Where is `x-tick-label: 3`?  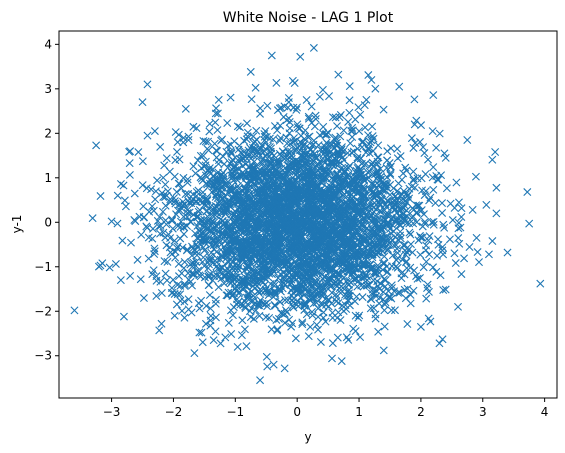 x-tick-label: 3 is located at coordinates (483, 412).